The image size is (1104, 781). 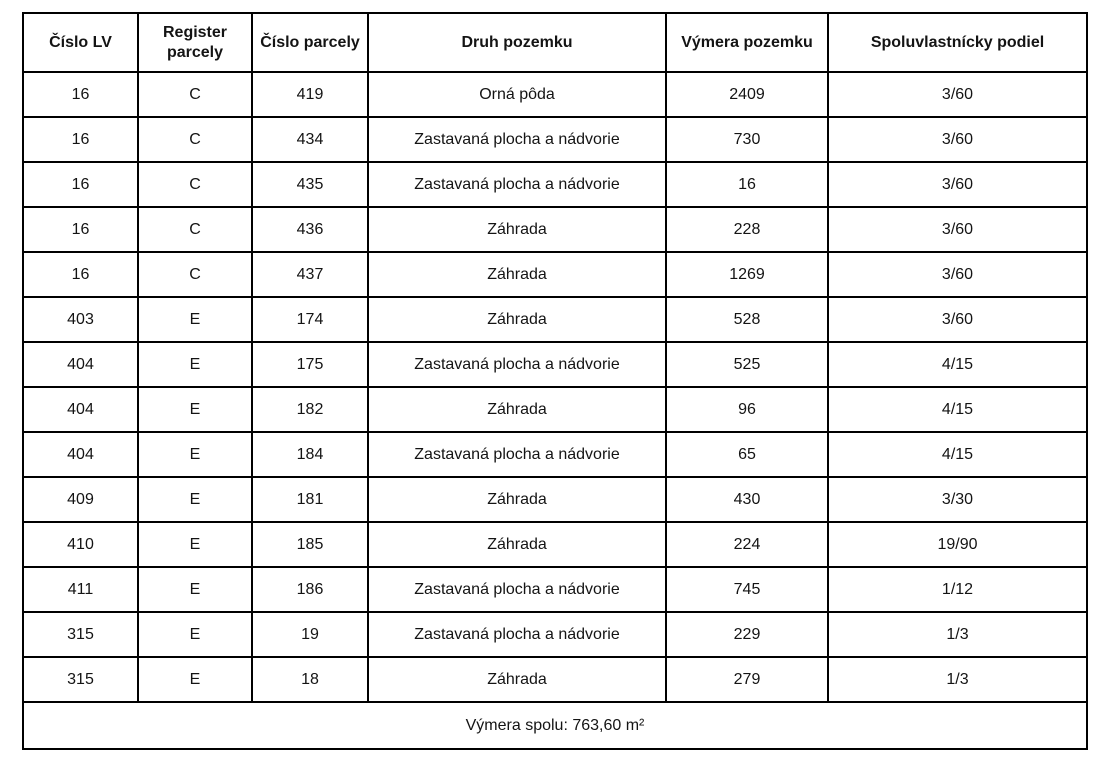 I want to click on table-cell: 65, so click(x=747, y=454).